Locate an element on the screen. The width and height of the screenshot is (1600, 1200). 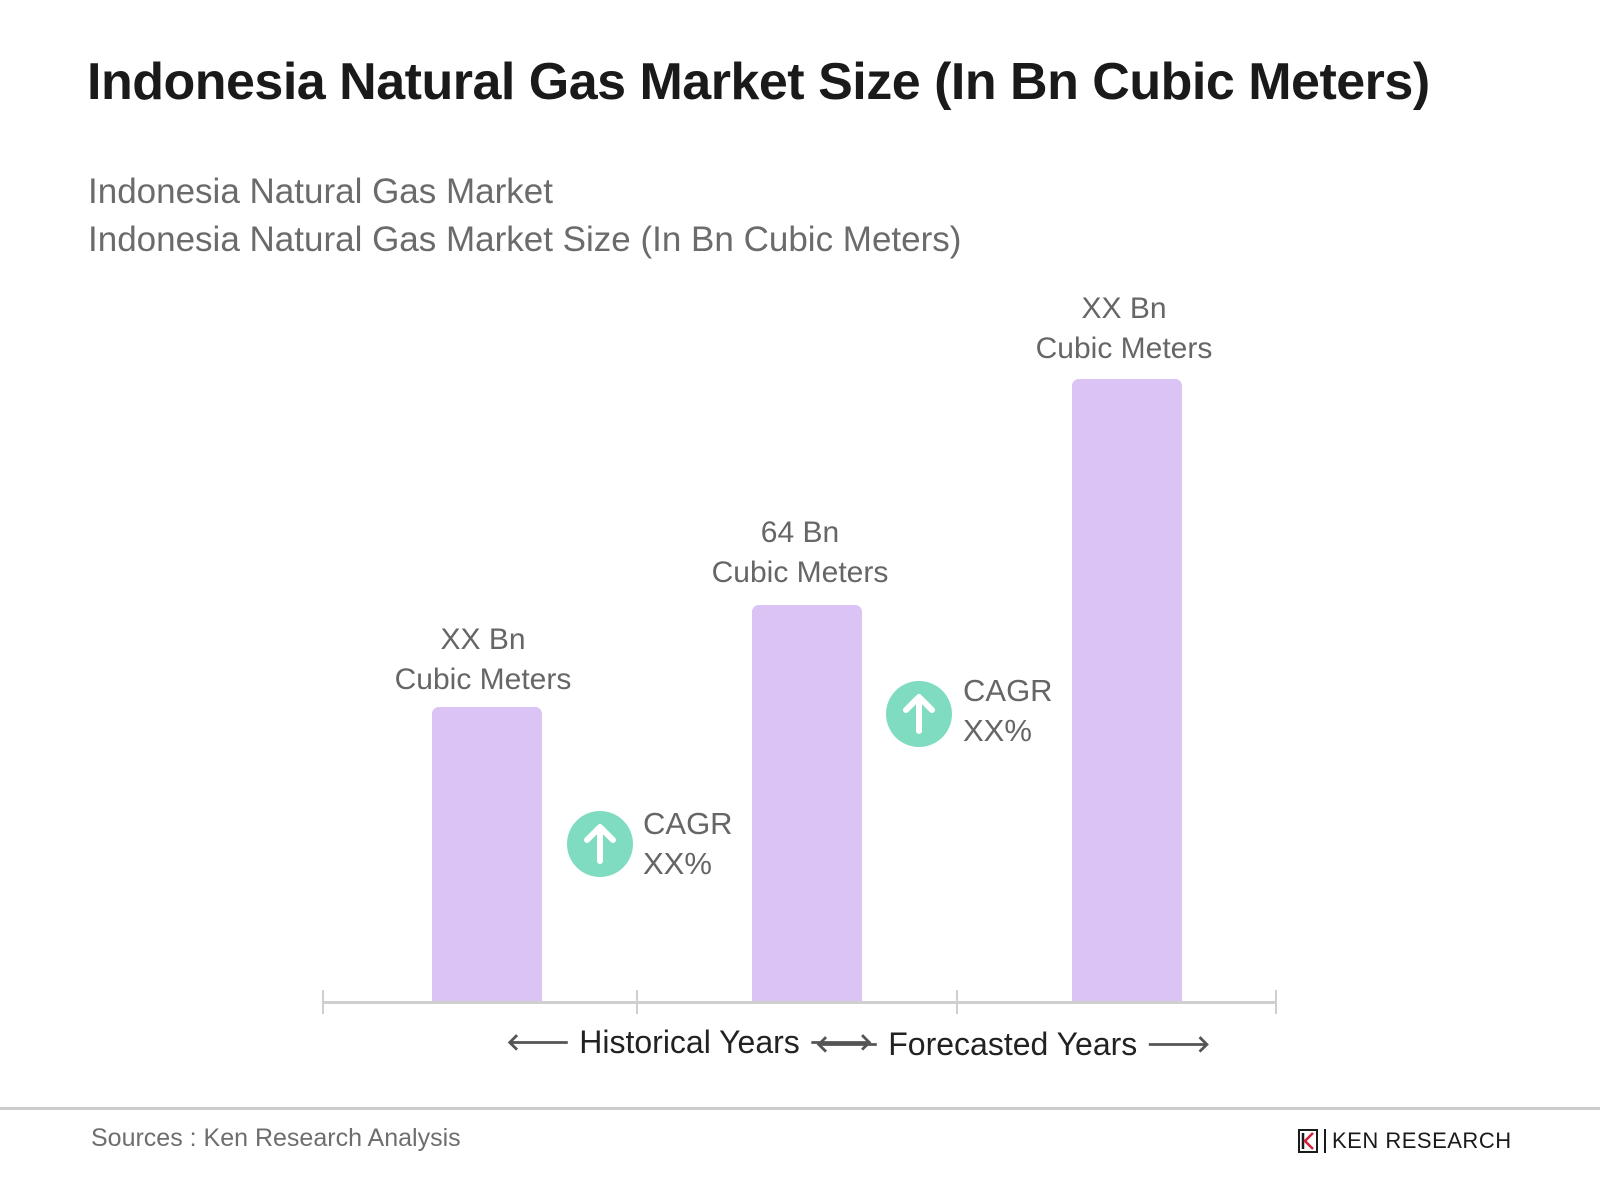
ken-logo-icon is located at coordinates (1308, 1141).